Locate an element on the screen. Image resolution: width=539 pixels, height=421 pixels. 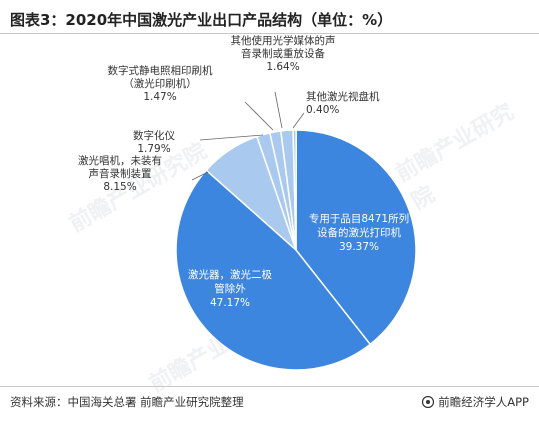
footer-brand-text: 前瞻经济学人APP is located at coordinates (483, 402).